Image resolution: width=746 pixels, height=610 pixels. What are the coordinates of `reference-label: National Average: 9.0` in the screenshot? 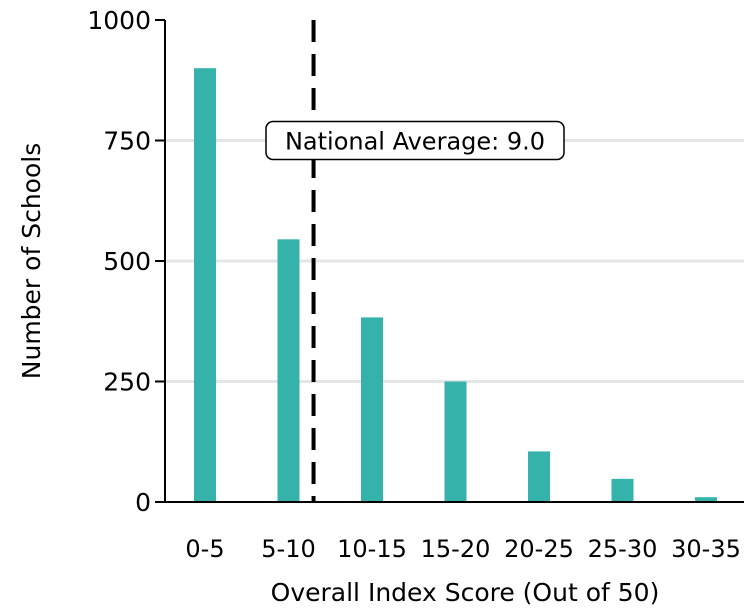 It's located at (415, 142).